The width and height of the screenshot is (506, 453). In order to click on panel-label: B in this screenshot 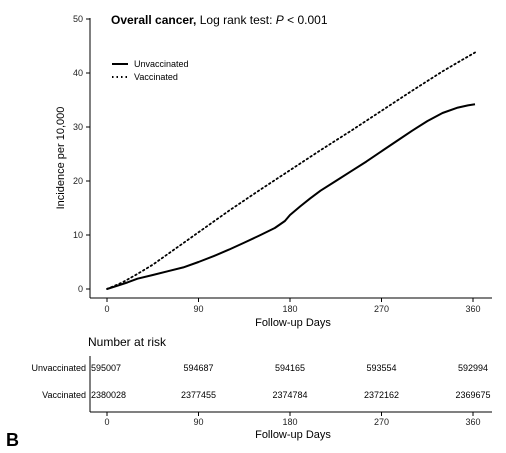, I will do `click(12, 440)`.